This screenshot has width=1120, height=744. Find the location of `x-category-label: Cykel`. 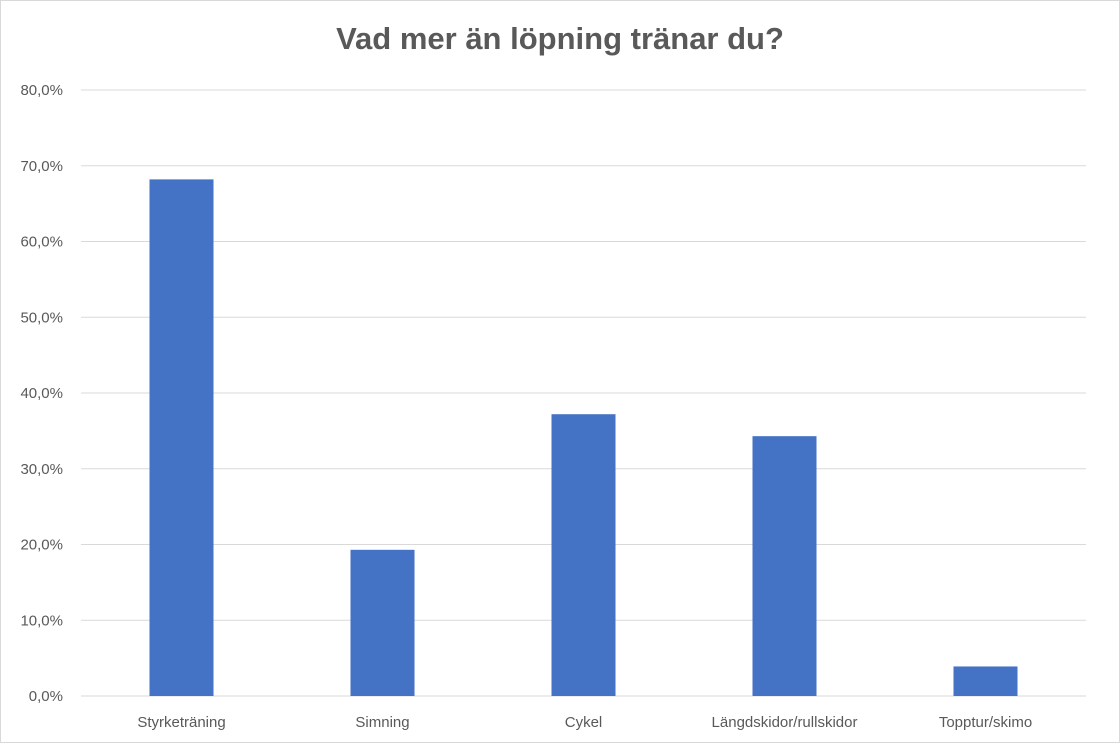

x-category-label: Cykel is located at coordinates (584, 722).